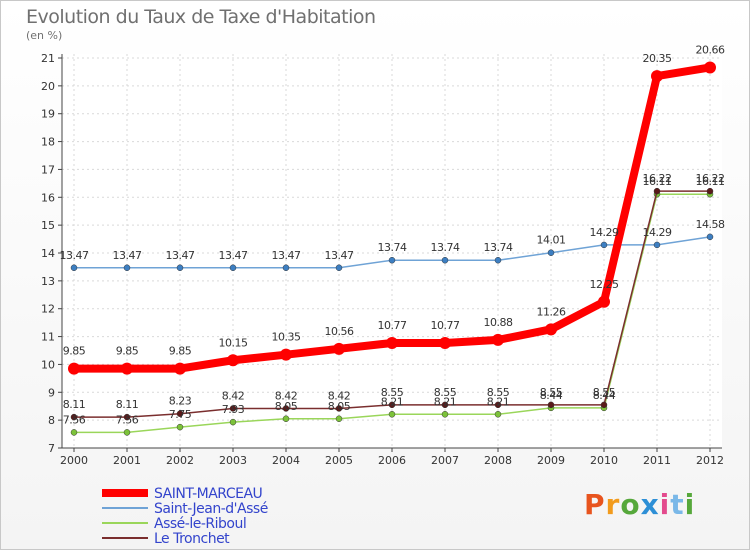 The width and height of the screenshot is (750, 550). Describe the element at coordinates (551, 240) in the screenshot. I see `data-label: 14.01` at that location.